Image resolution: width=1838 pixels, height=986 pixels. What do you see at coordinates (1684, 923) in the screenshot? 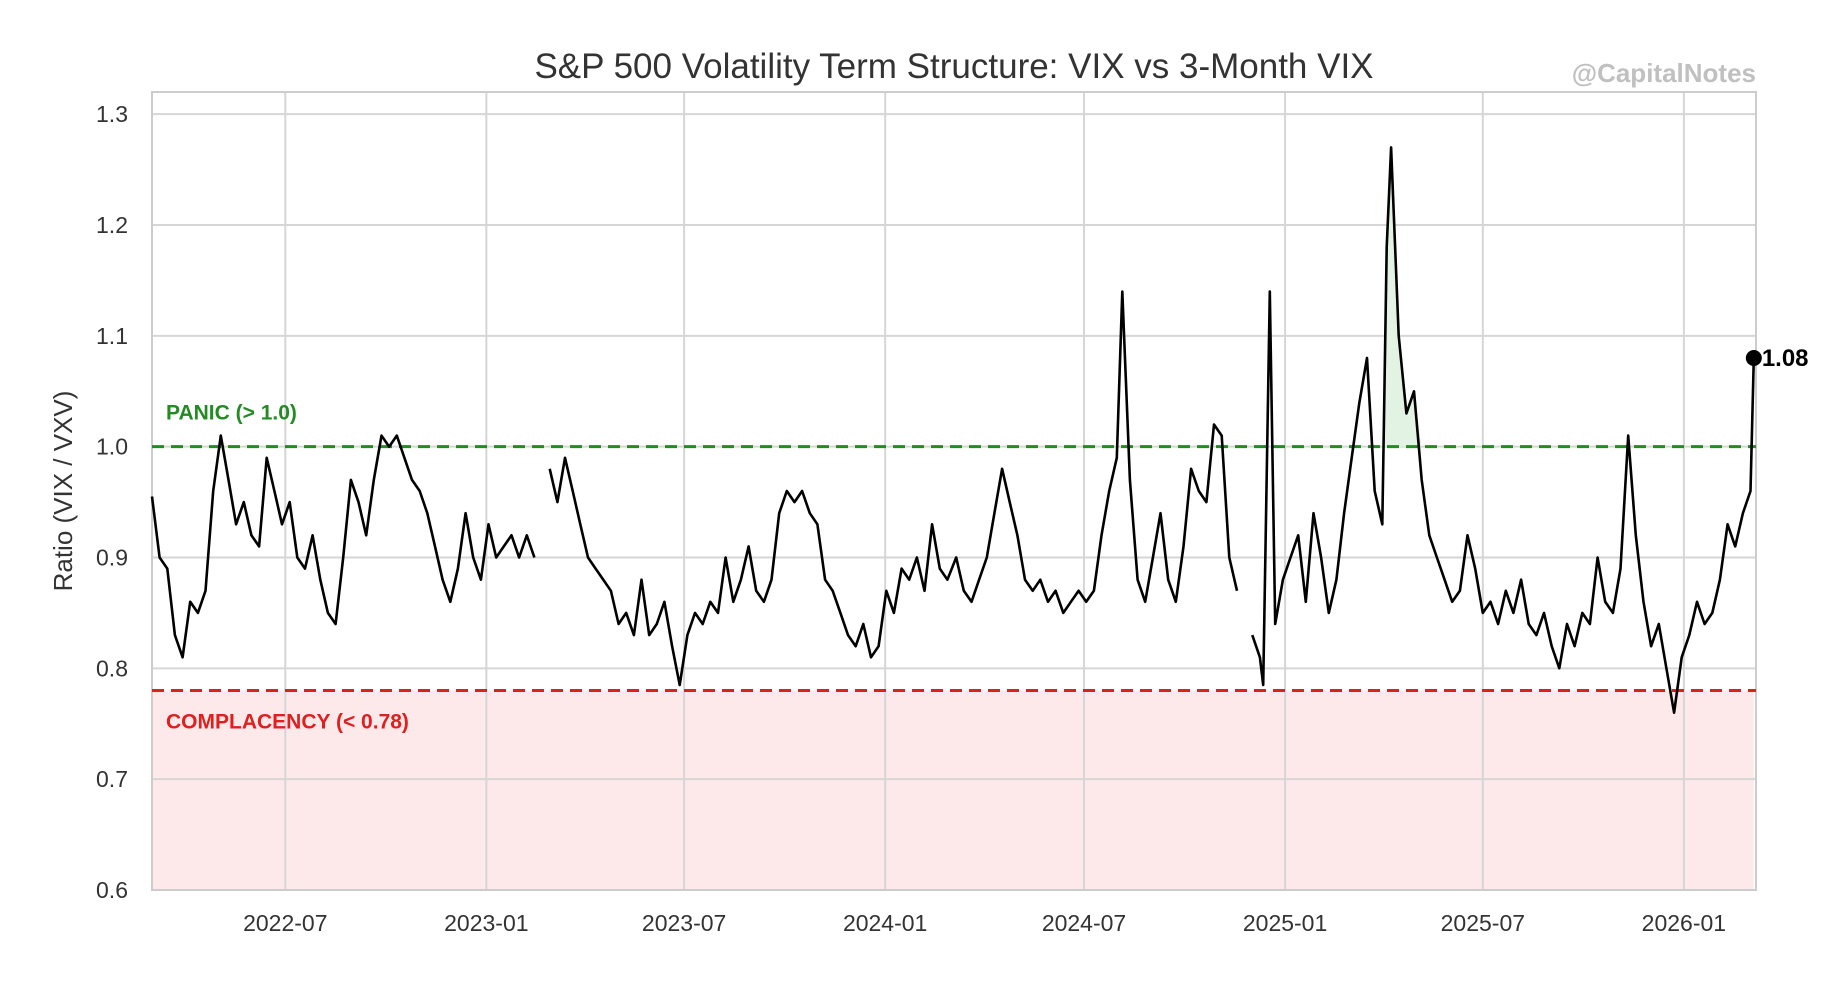
I see `x-tick-label: 2026-01` at bounding box center [1684, 923].